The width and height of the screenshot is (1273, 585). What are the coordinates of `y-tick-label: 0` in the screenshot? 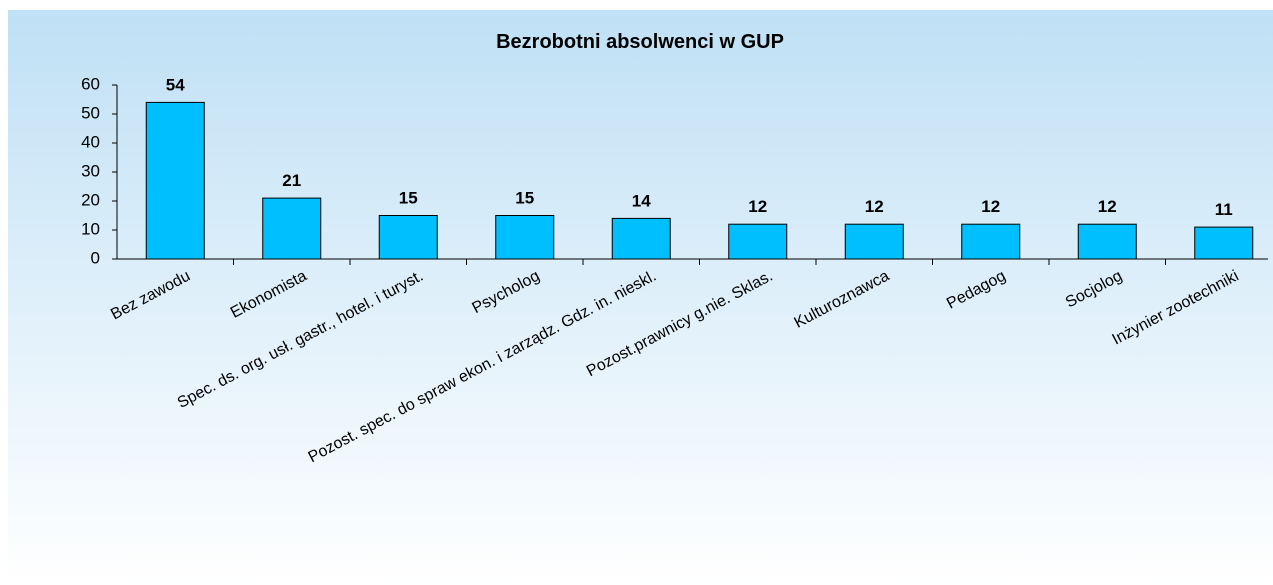 It's located at (95, 257).